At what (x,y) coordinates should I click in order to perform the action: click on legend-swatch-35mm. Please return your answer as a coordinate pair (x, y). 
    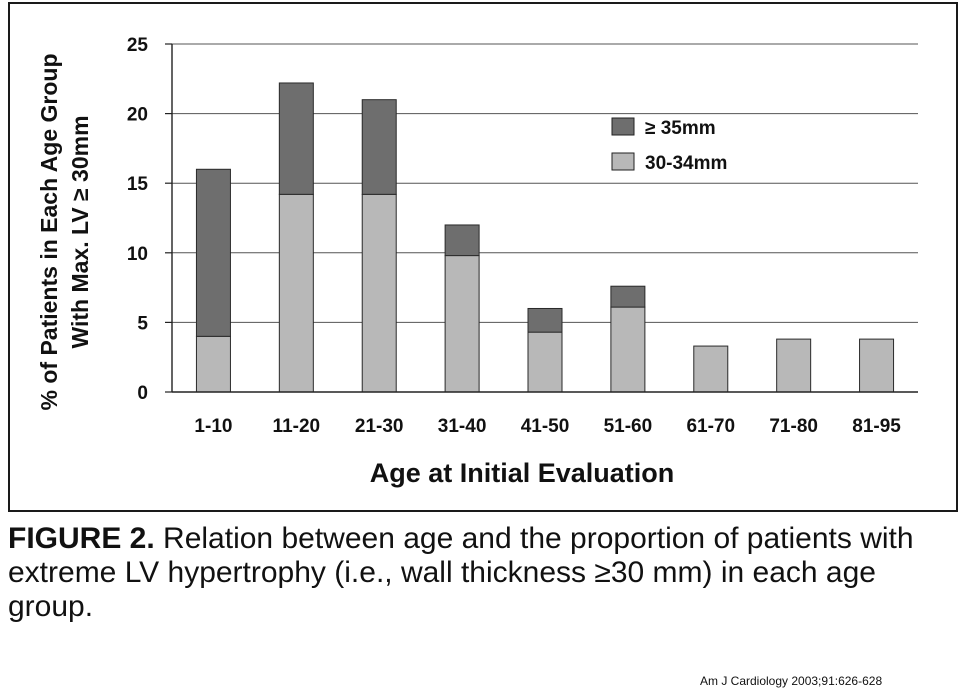
    Looking at the image, I should click on (623, 126).